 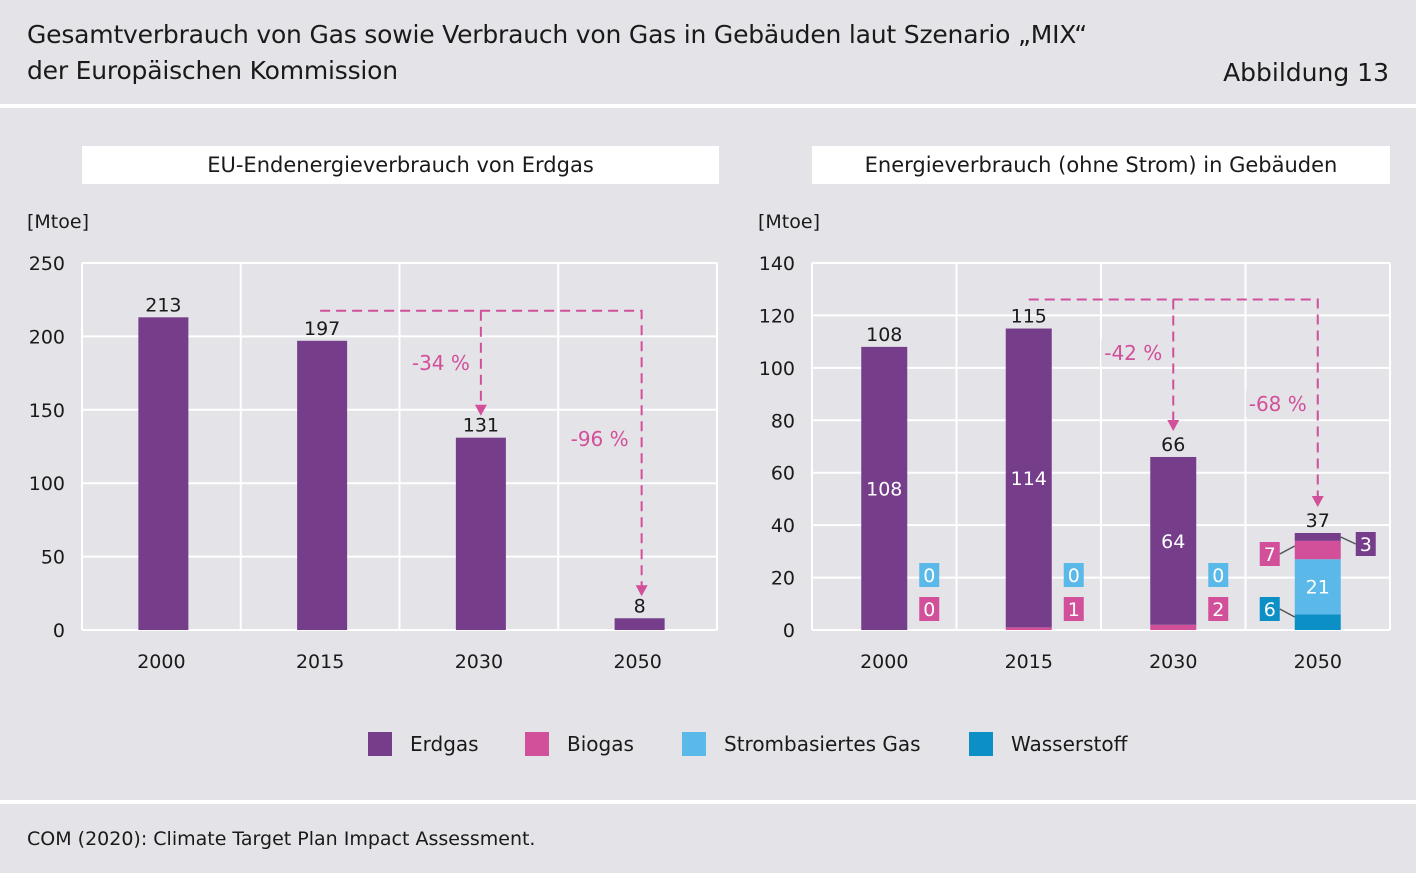 What do you see at coordinates (1029, 662) in the screenshot?
I see `right-chart-x-tick-label: 2015` at bounding box center [1029, 662].